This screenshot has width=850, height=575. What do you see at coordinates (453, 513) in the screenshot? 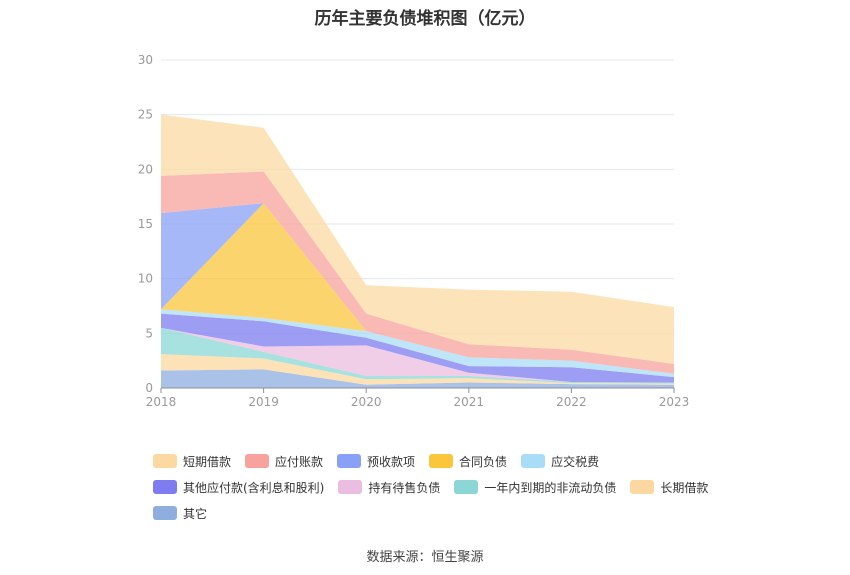
I see `legend-row: 其它` at bounding box center [453, 513].